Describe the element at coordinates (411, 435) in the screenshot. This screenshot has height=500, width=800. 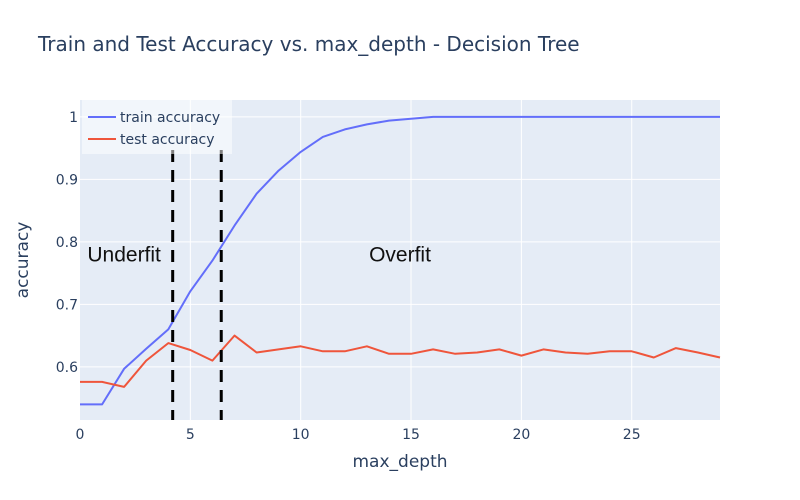
I see `x-tick-label: 15` at that location.